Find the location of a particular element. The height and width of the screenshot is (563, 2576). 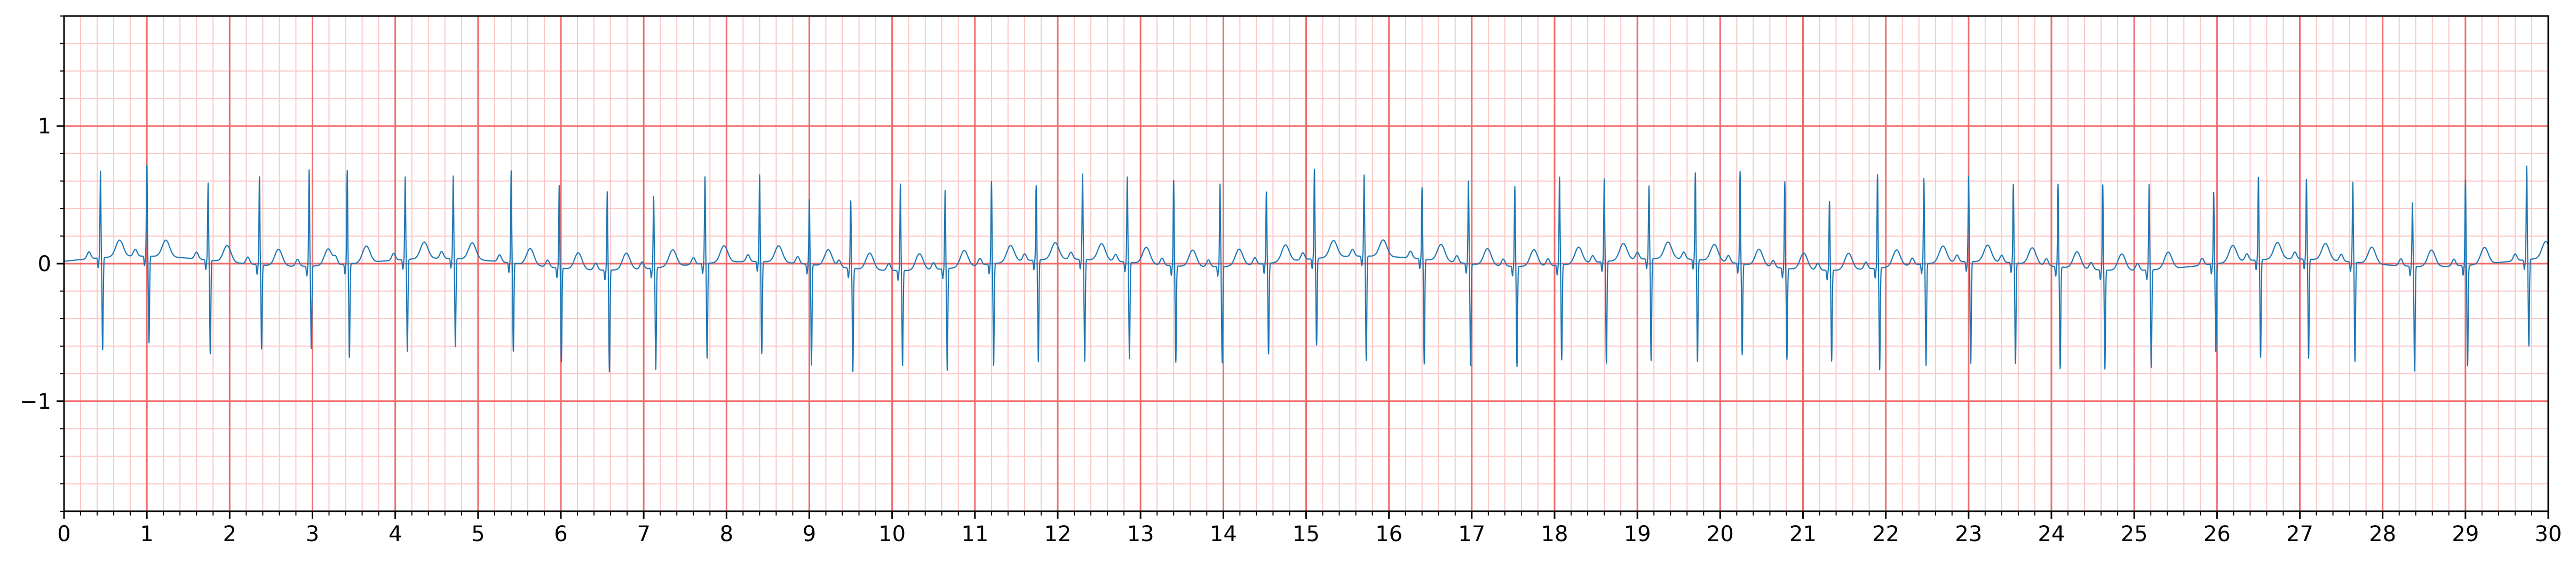

y-tick-label: 0 is located at coordinates (44, 264).